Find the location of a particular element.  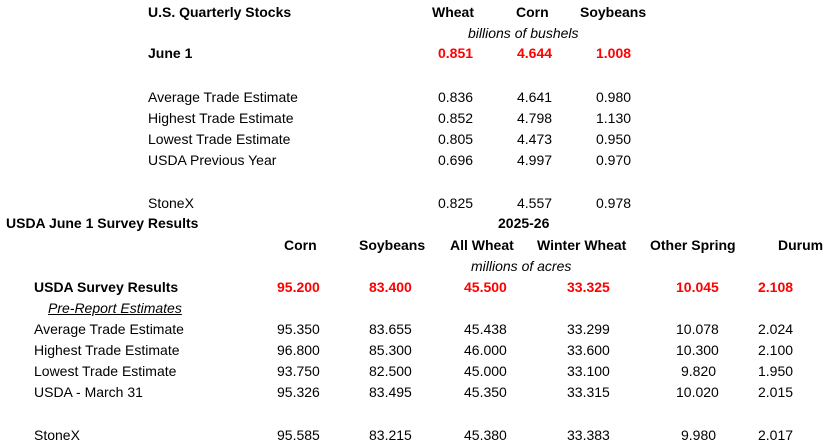

stocks-cell: 0.980 is located at coordinates (614, 97).